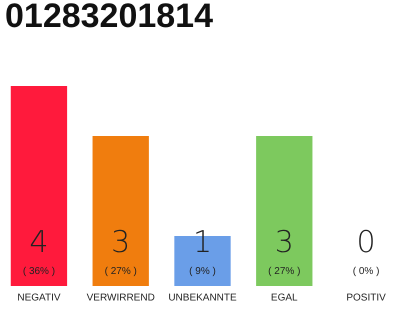 This screenshot has width=410, height=320. Describe the element at coordinates (202, 271) in the screenshot. I see `annotation: ( 9% )` at that location.